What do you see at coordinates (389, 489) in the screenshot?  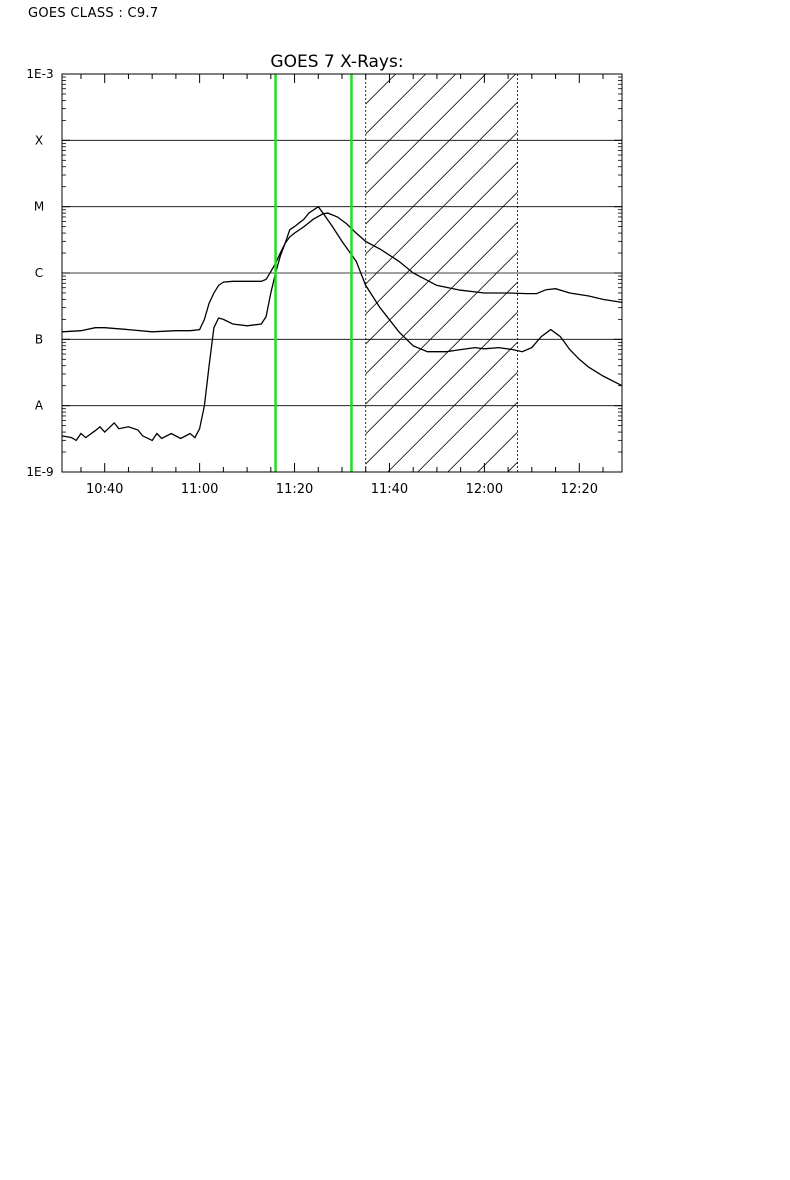 I see `x-tick-label-3: 11:40` at bounding box center [389, 489].